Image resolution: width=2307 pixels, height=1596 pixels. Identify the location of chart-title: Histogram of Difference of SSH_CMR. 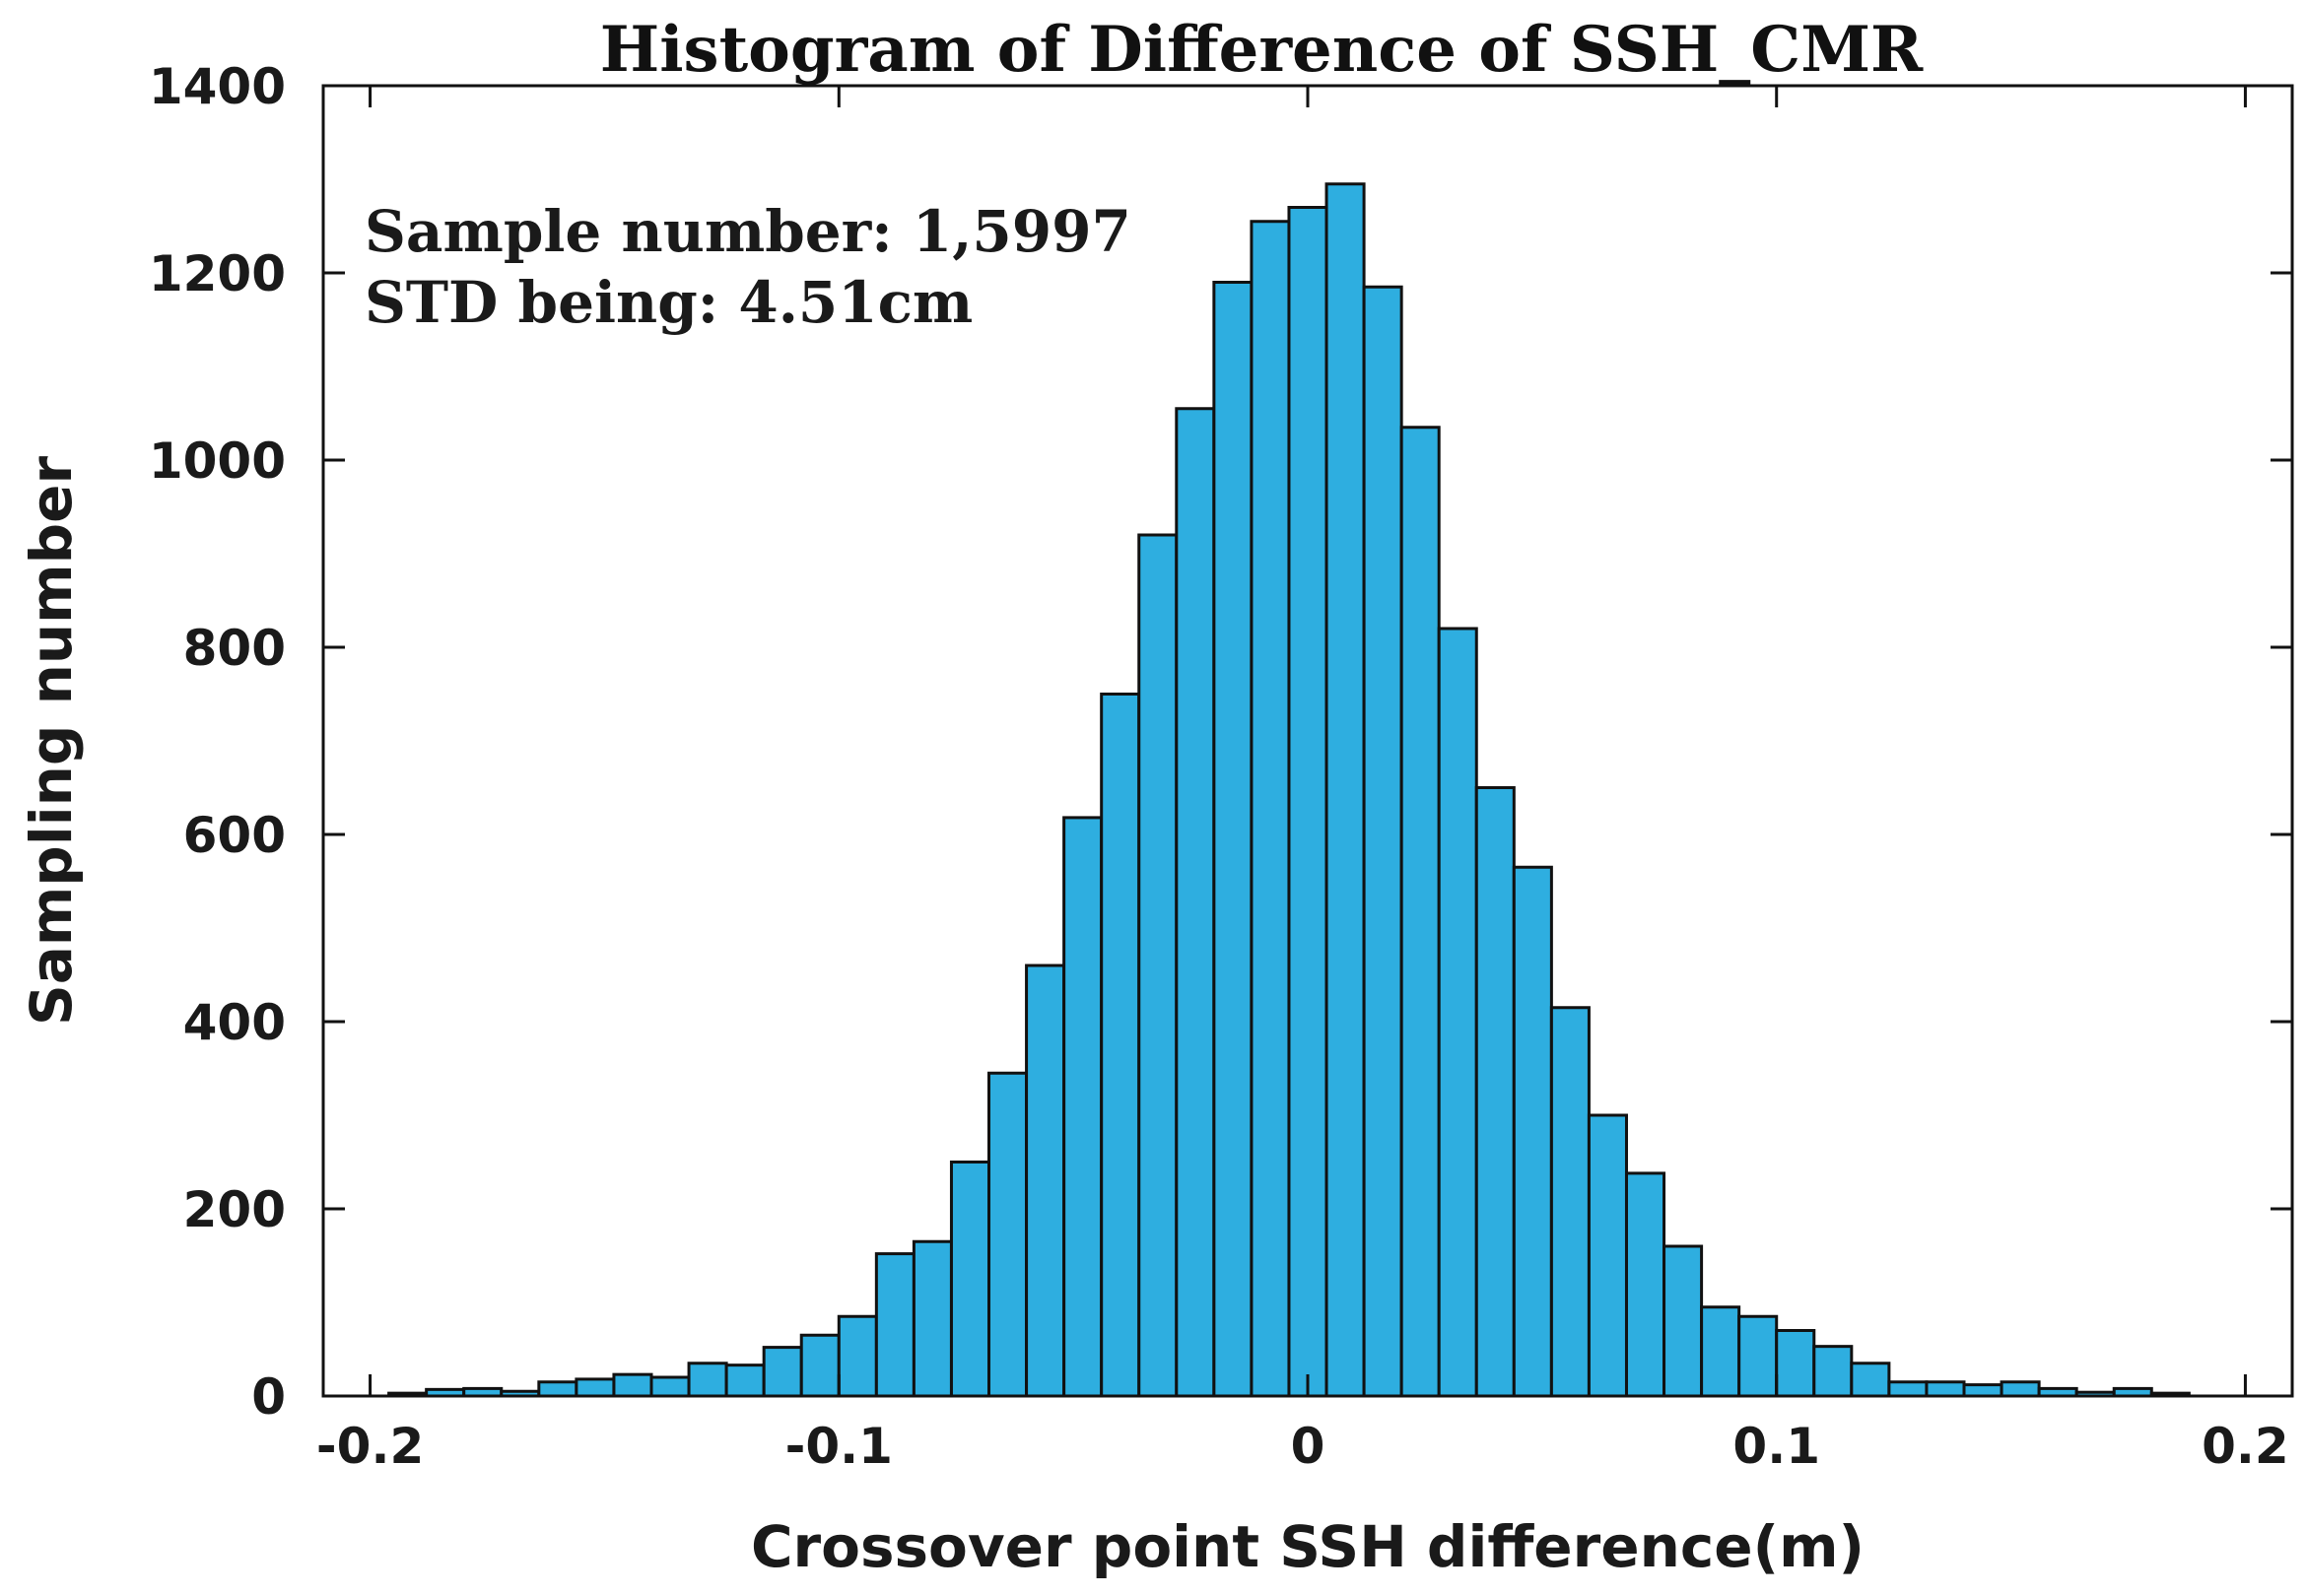
(1262, 50).